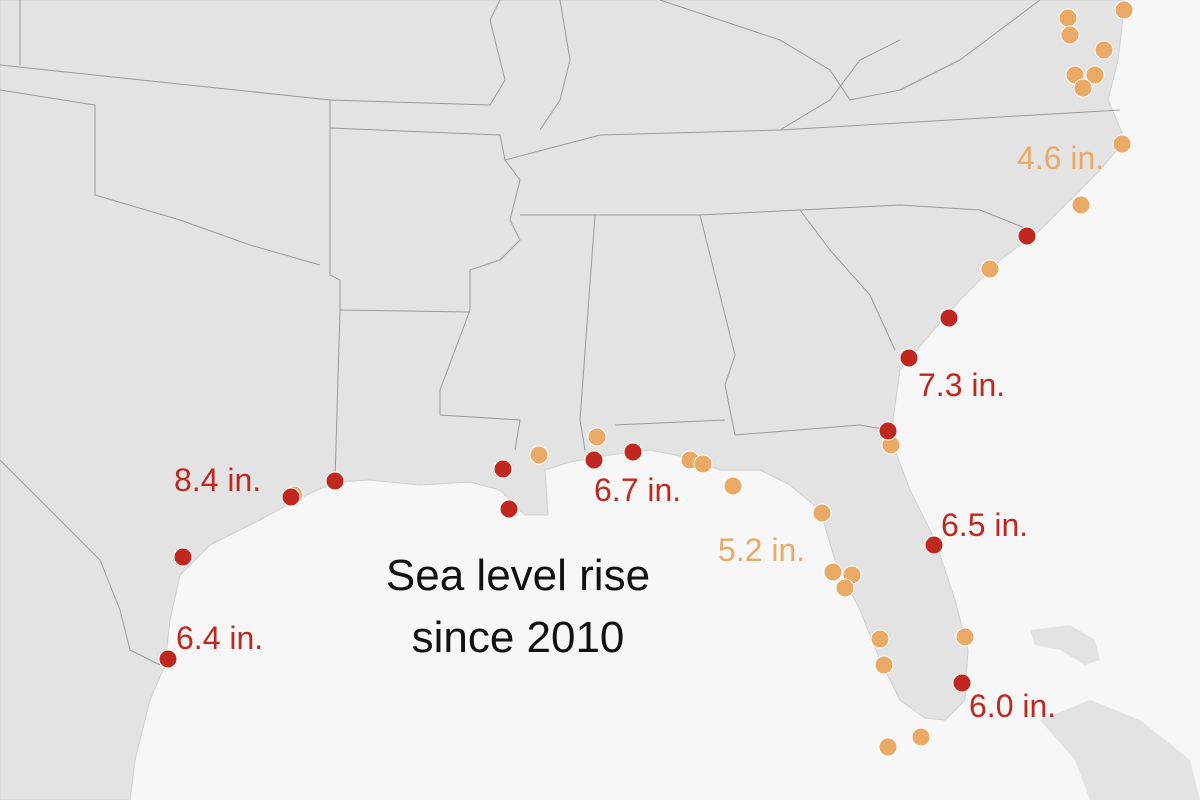 The image size is (1200, 800). What do you see at coordinates (961, 385) in the screenshot?
I see `rise-label: 7.3 in.` at bounding box center [961, 385].